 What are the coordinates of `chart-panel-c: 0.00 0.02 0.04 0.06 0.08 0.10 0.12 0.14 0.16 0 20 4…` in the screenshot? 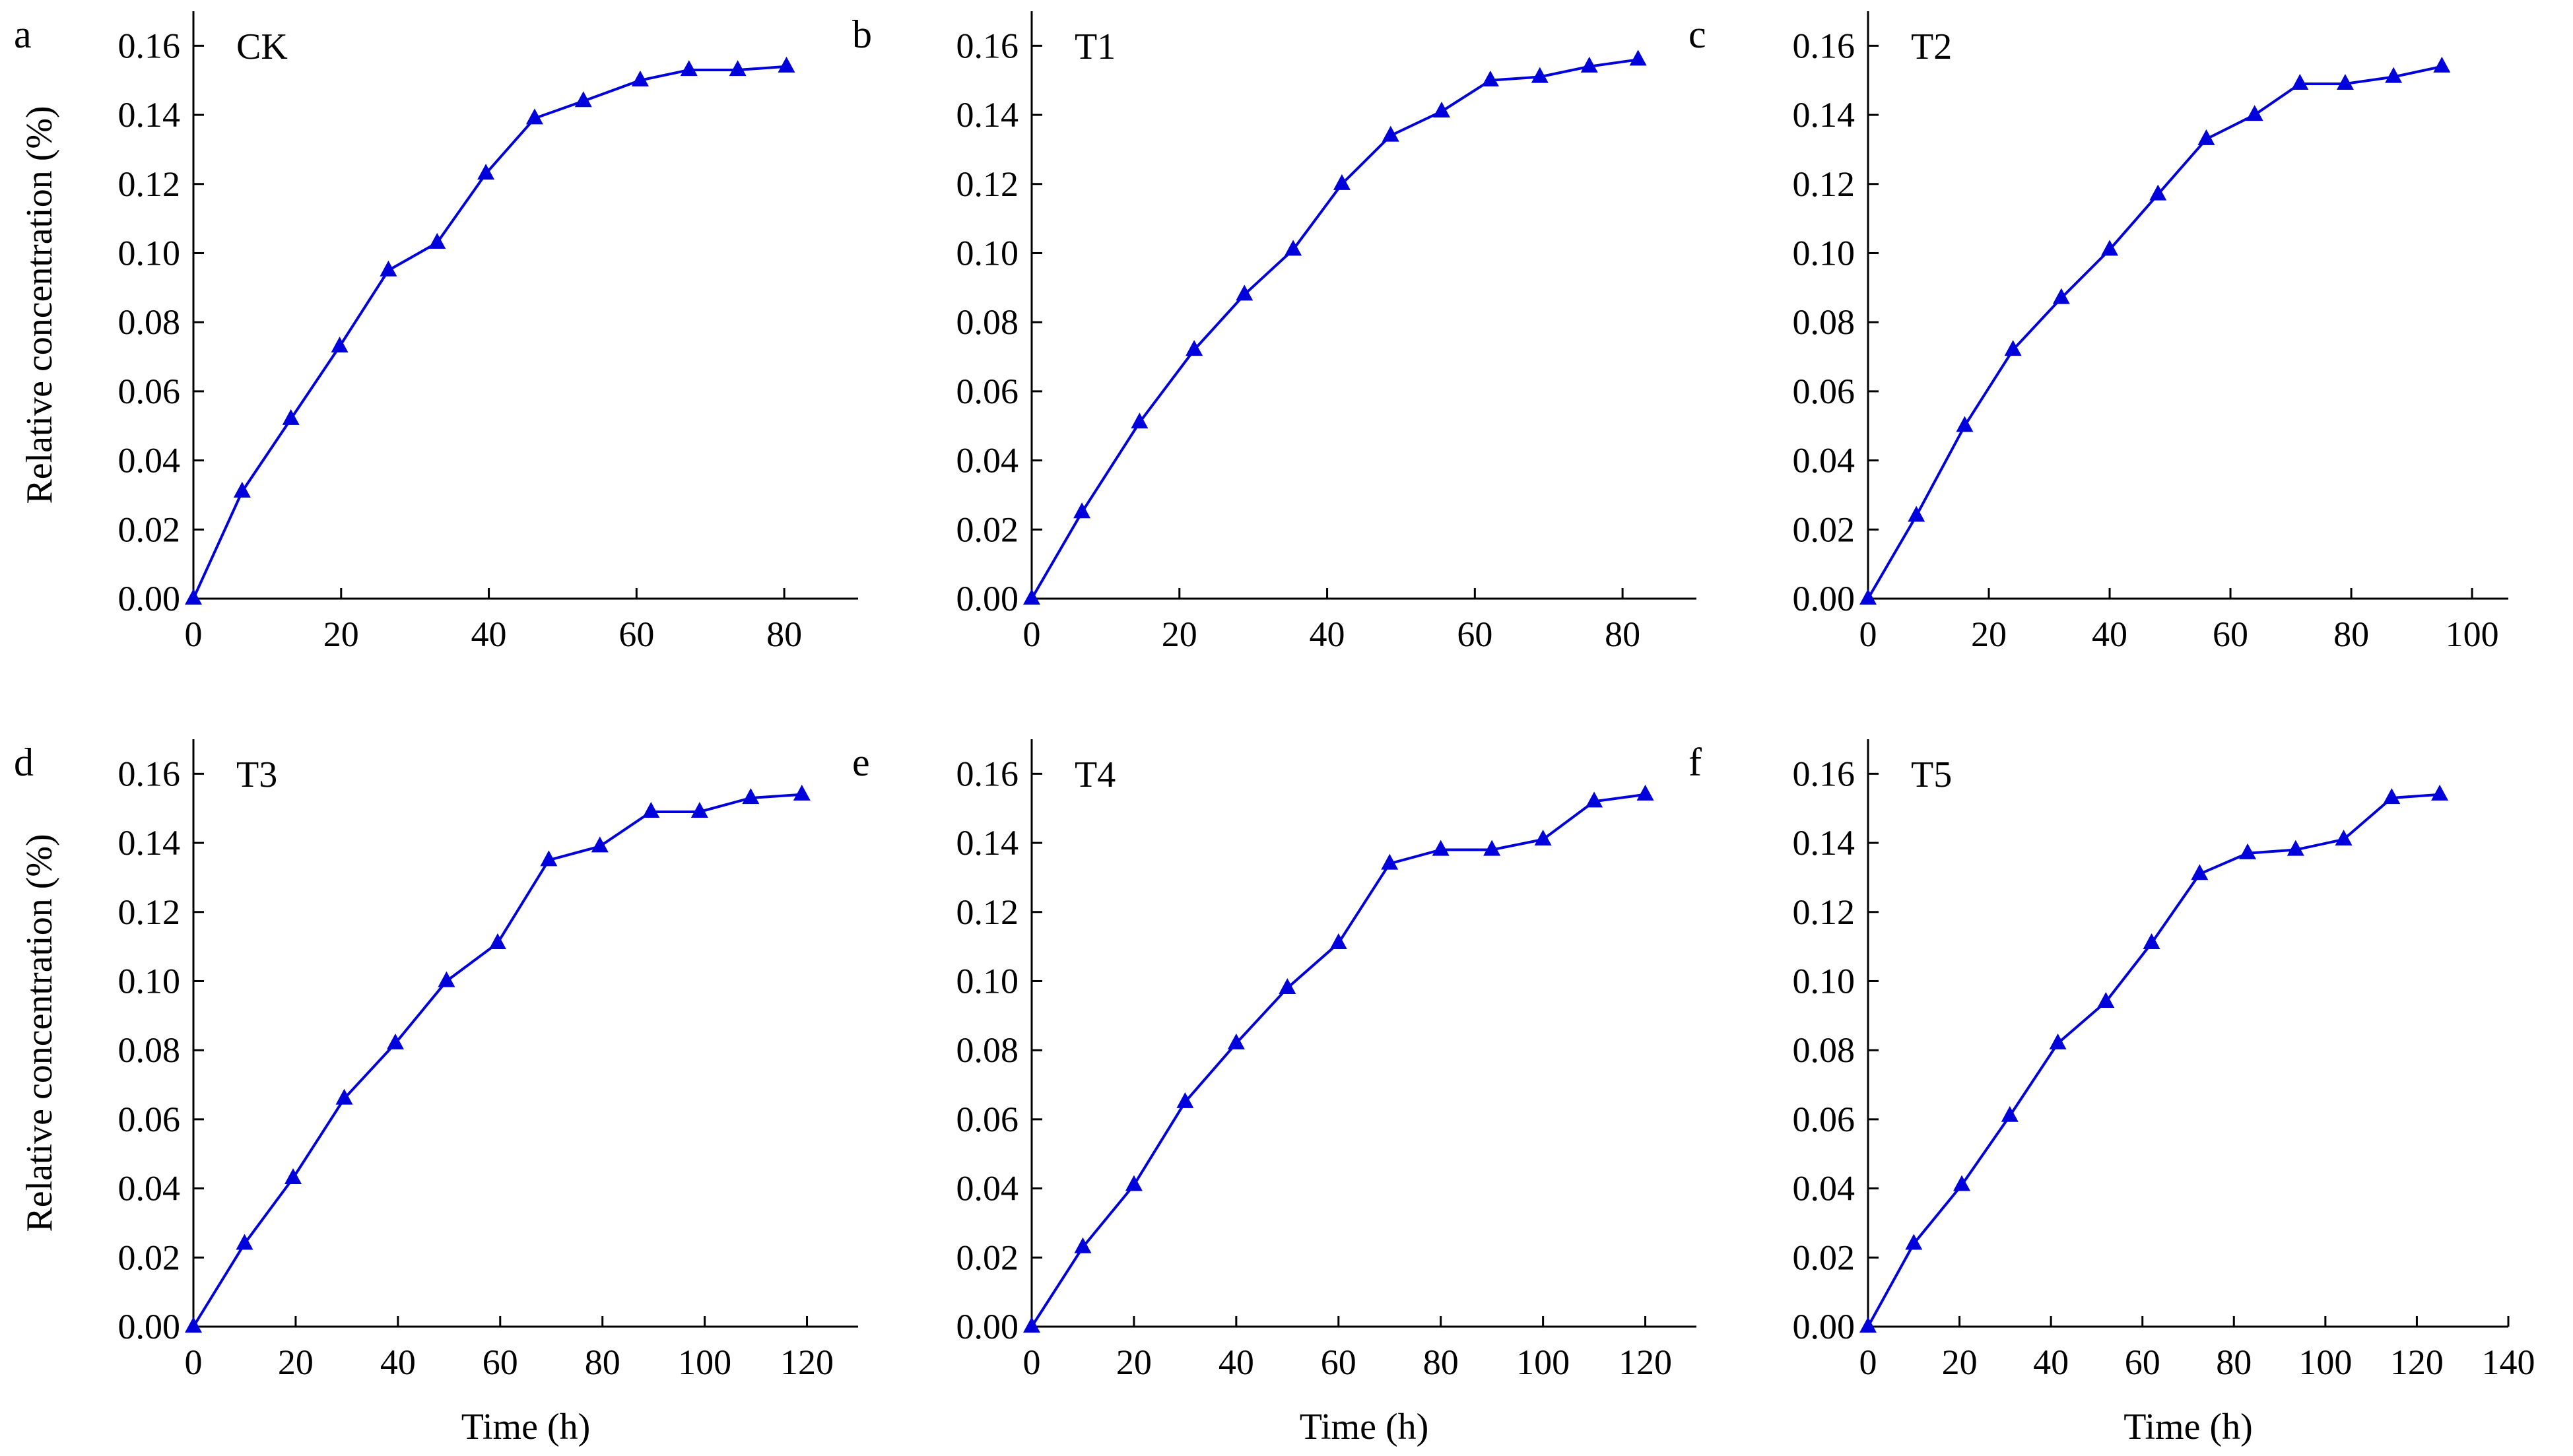 It's located at (2098, 332).